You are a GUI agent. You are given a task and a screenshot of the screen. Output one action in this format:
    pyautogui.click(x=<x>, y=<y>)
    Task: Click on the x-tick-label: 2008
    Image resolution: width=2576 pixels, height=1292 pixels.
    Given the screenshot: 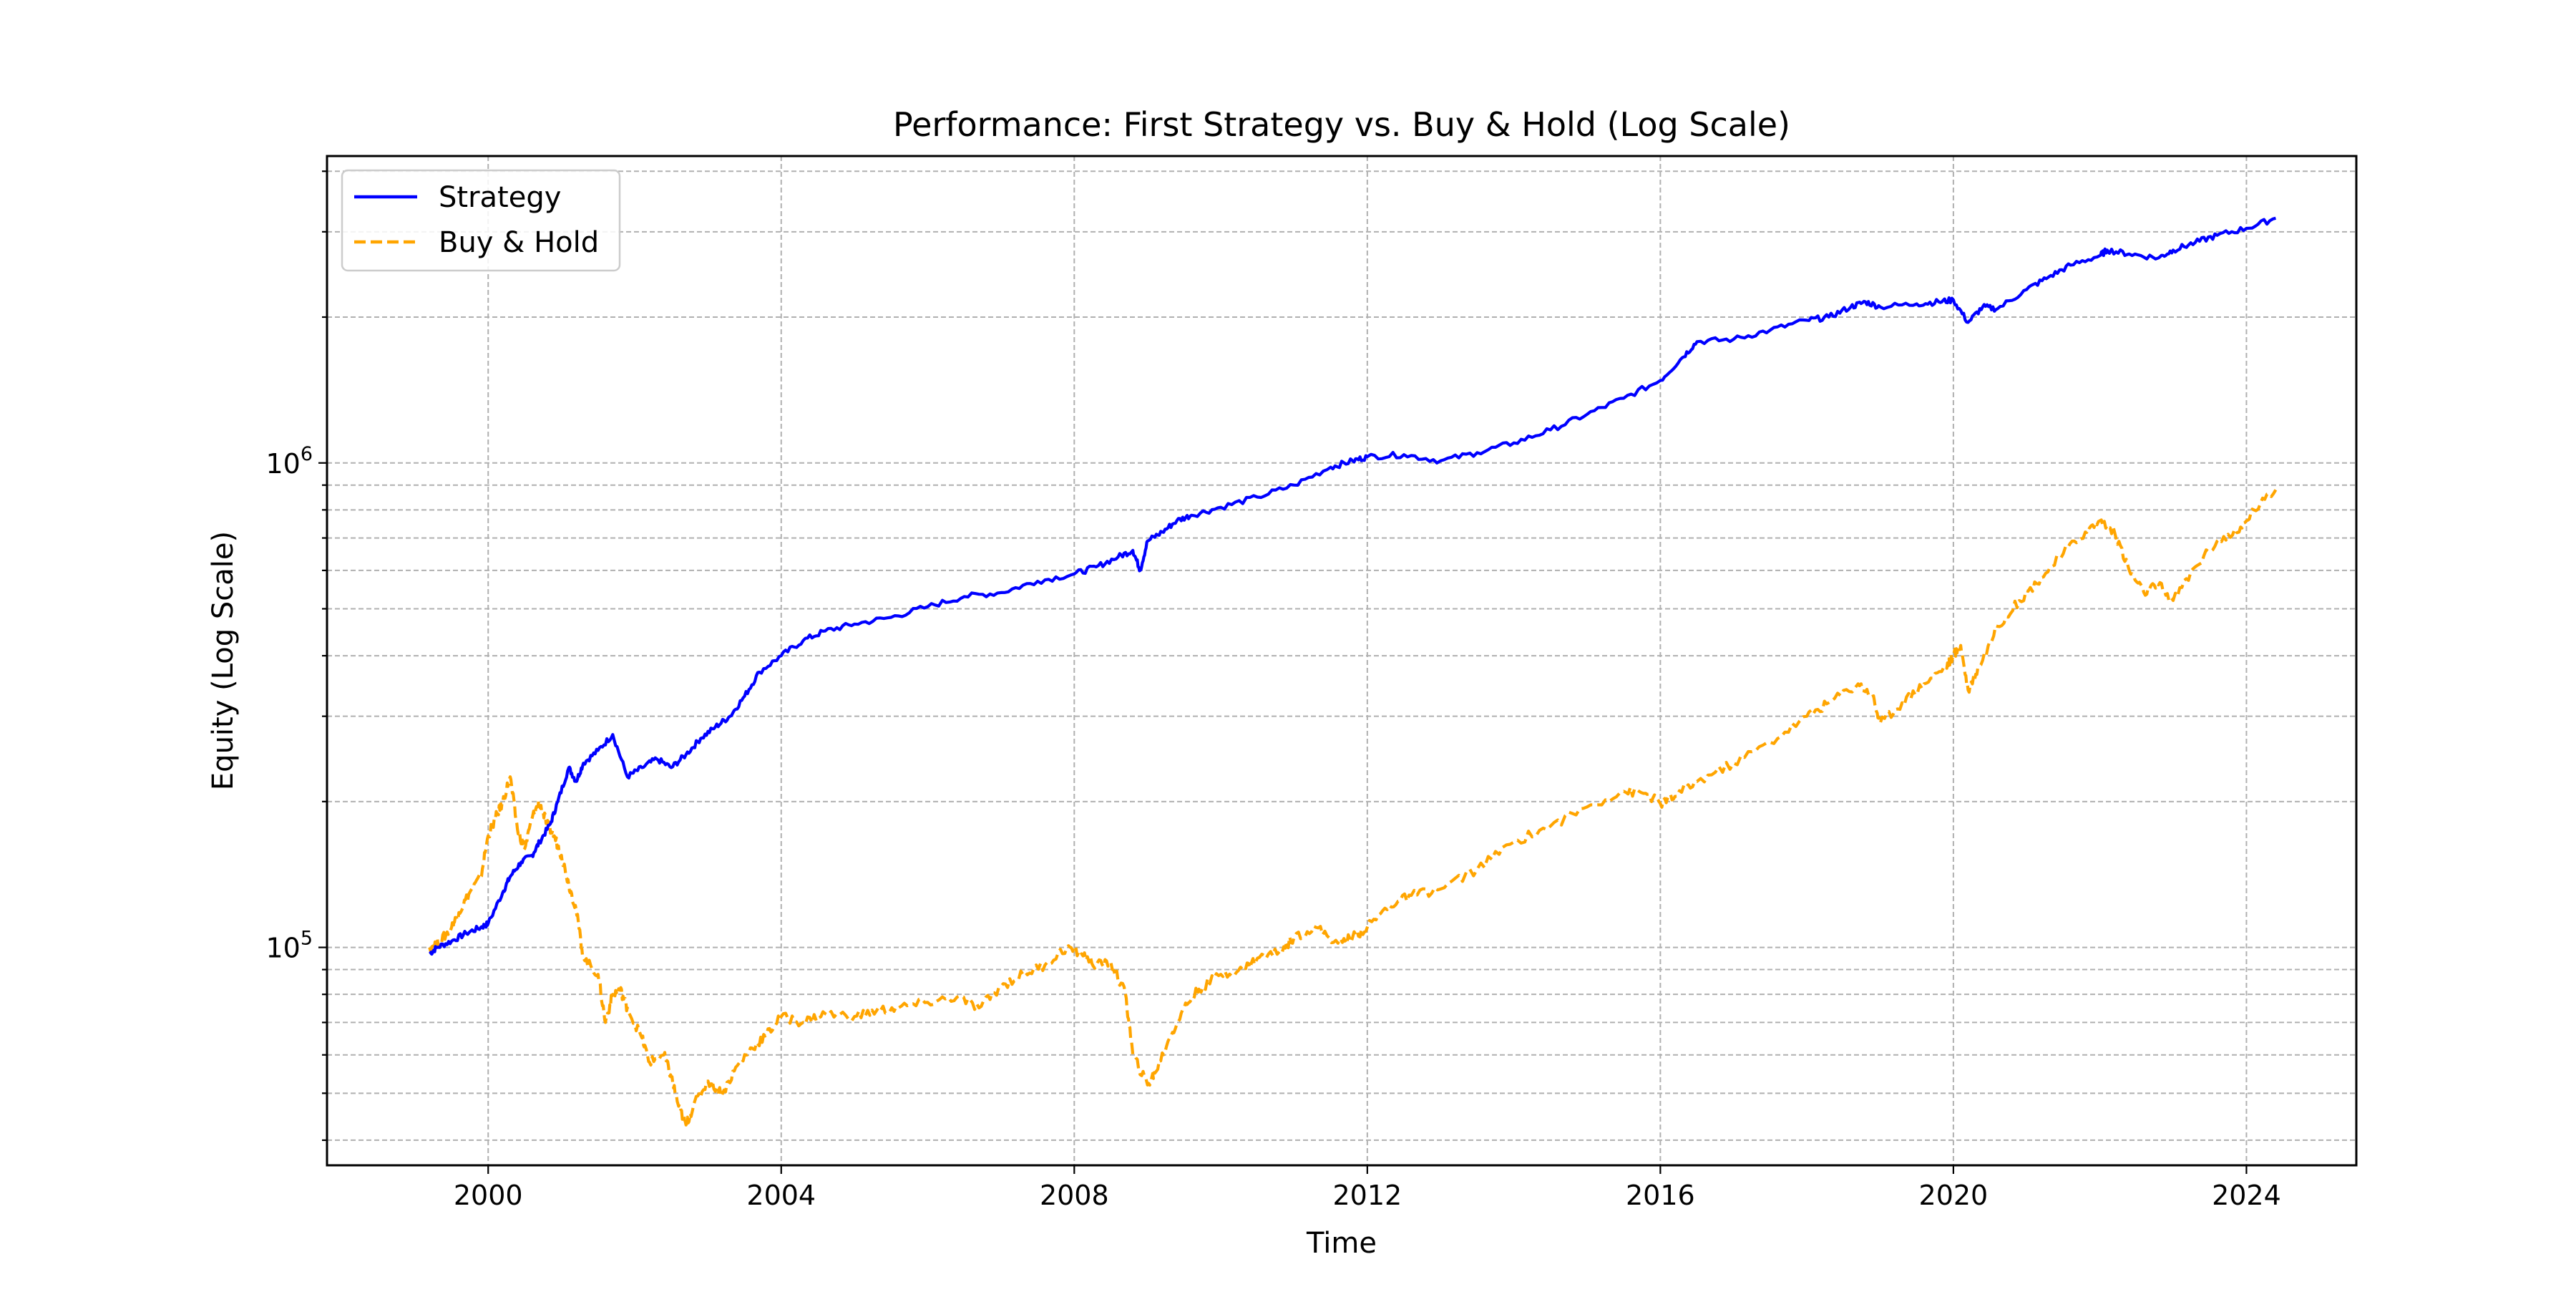 What is the action you would take?
    pyautogui.click(x=1074, y=1195)
    